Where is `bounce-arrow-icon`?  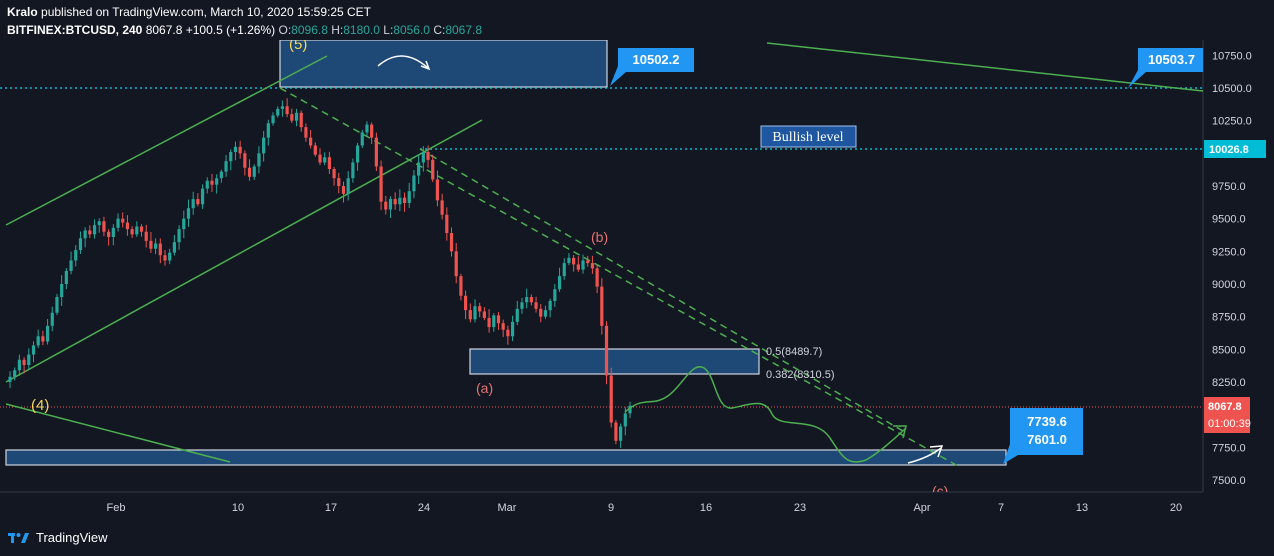 bounce-arrow-icon is located at coordinates (924, 455).